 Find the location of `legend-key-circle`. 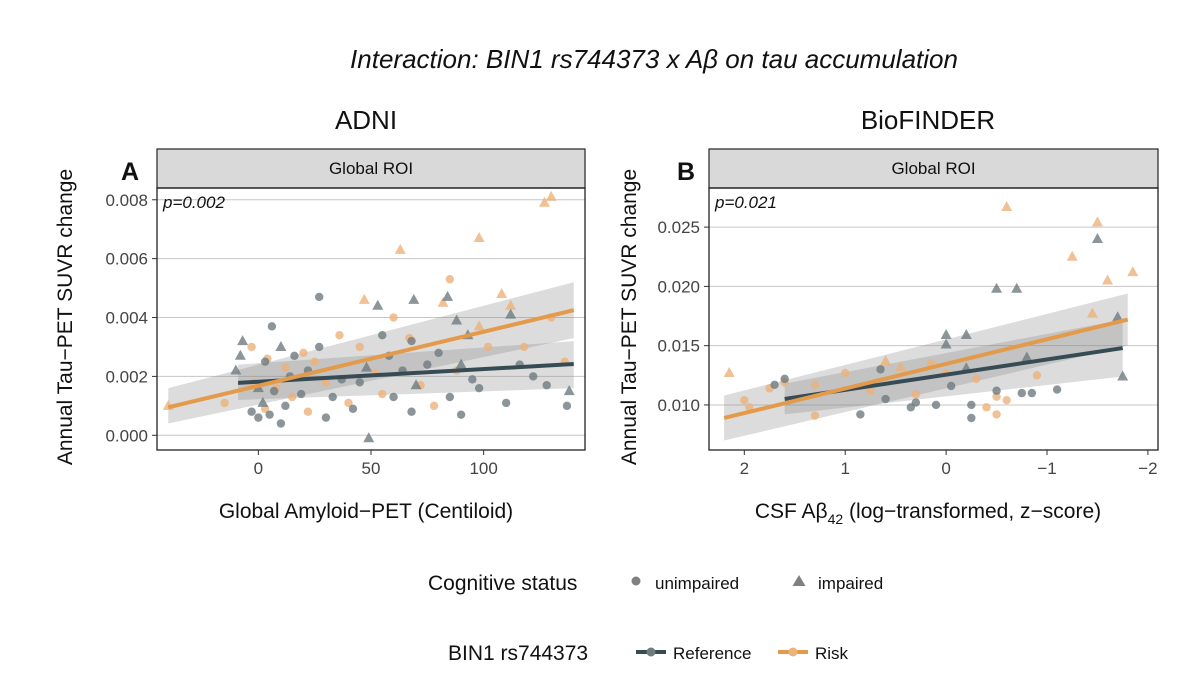

legend-key-circle is located at coordinates (636, 581).